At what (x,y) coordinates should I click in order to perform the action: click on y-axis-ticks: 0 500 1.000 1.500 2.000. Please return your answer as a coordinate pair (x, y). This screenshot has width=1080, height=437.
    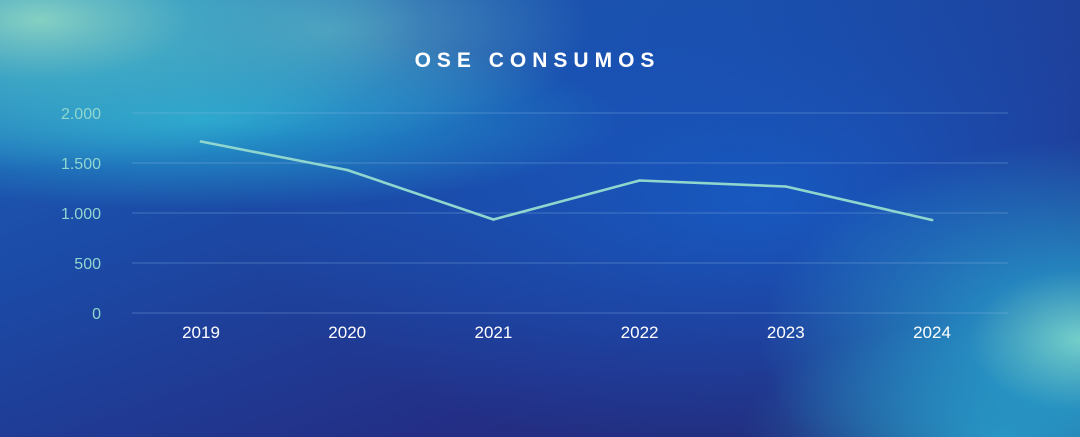
    Looking at the image, I should click on (81, 214).